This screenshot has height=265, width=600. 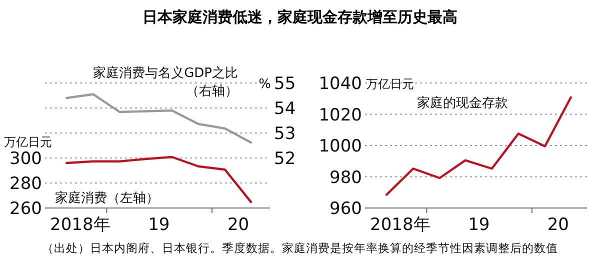 I want to click on text: （出处）日本内阁府、日本银行。季度数据。家庭消费是按年率换算的经季节性因素调整后的数值, so click(x=300, y=248).